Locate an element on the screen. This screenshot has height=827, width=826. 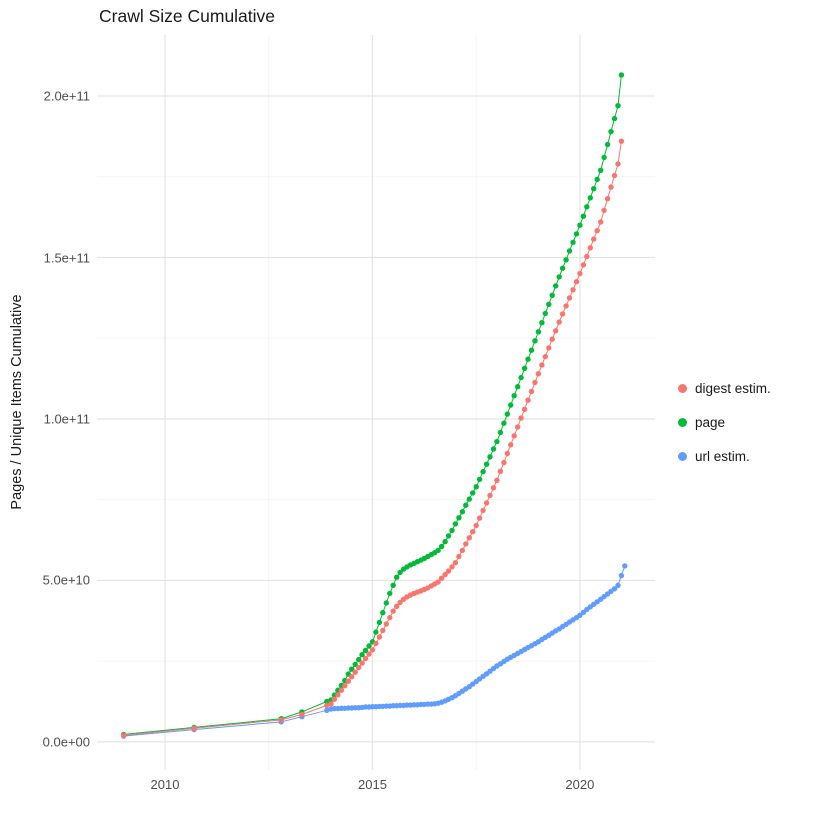
legend-item-page: page is located at coordinates (701, 422).